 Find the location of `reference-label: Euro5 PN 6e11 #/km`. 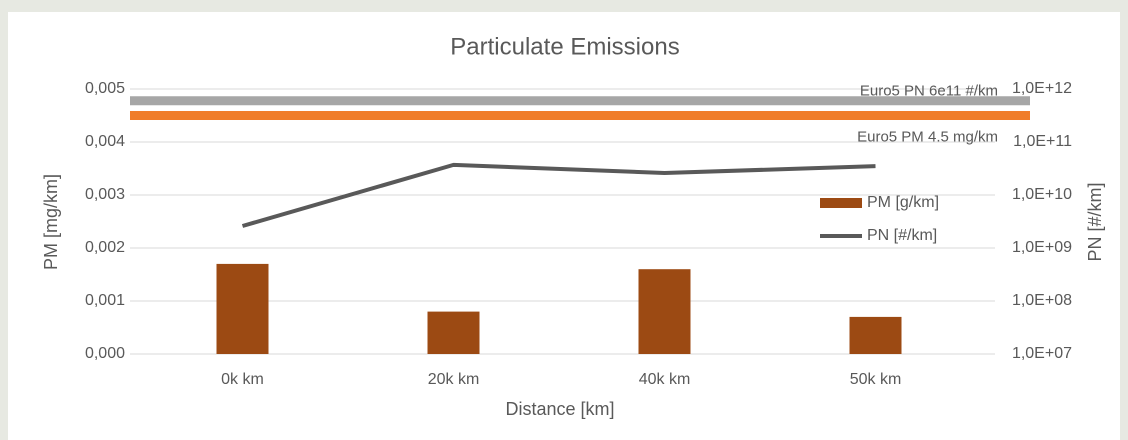

reference-label: Euro5 PN 6e11 #/km is located at coordinates (929, 91).